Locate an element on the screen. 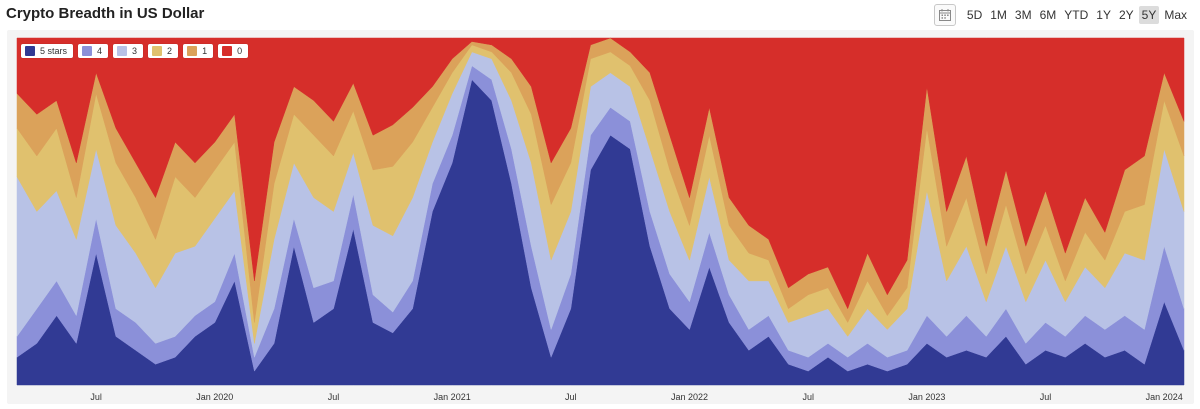 This screenshot has height=409, width=1200. x-tick-label: Jan 2020 is located at coordinates (214, 397).